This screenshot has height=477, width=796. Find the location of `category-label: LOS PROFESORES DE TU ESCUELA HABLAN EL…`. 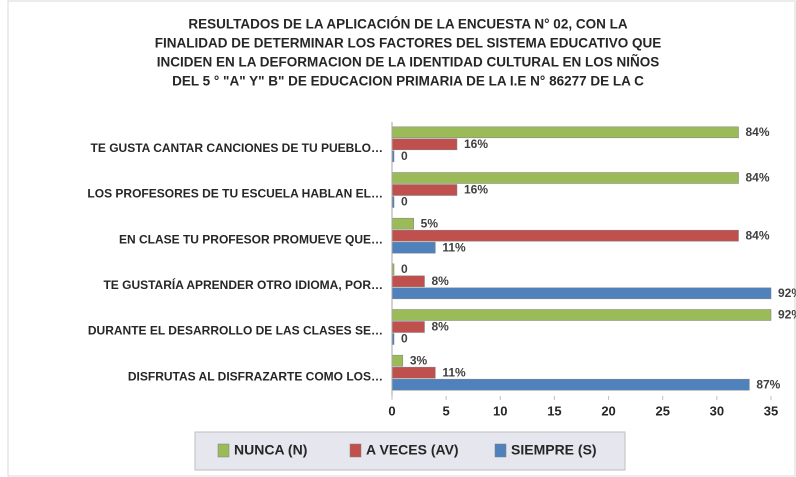

category-label: LOS PROFESORES DE TU ESCUELA HABLAN EL… is located at coordinates (235, 194).